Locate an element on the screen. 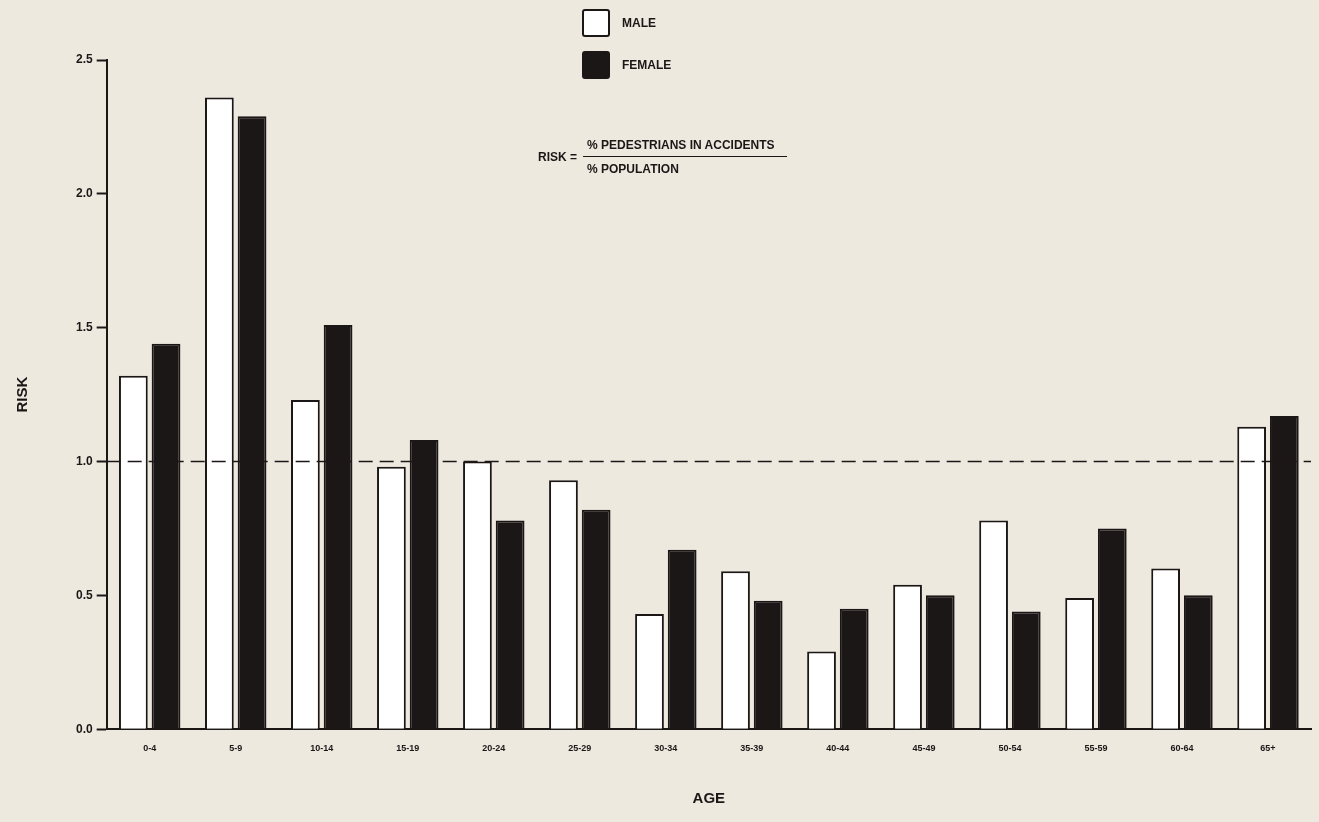  legend-label: FEMALE is located at coordinates (647, 65).